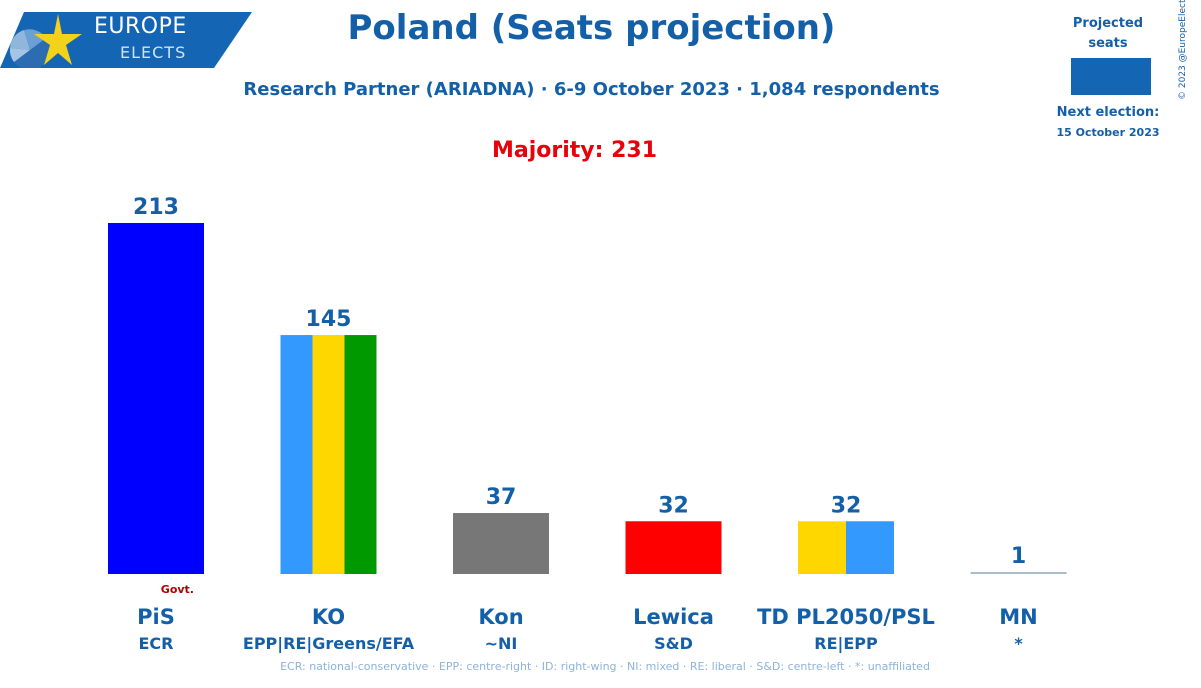  What do you see at coordinates (1111, 76) in the screenshot?
I see `legend-swatch` at bounding box center [1111, 76].